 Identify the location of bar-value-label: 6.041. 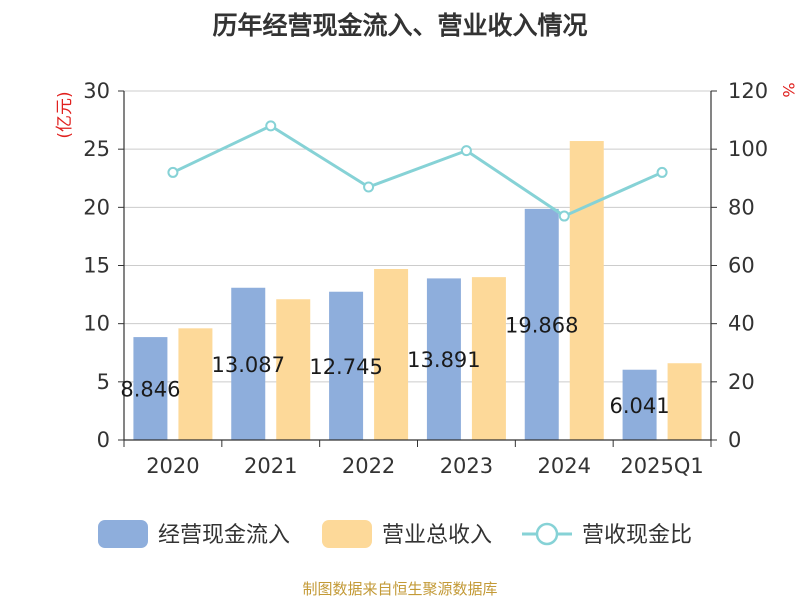
(640, 406).